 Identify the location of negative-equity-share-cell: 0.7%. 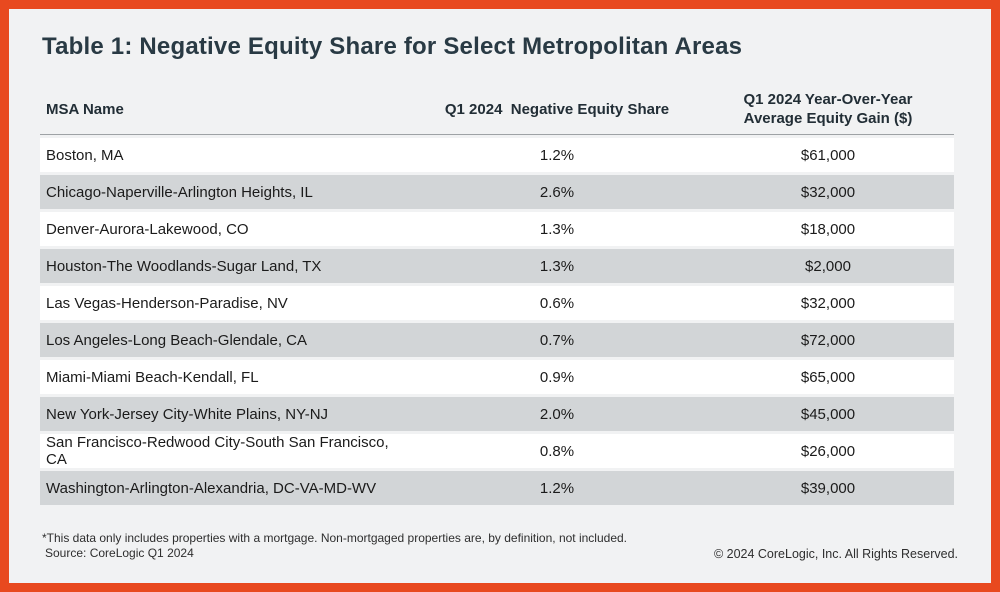
(557, 340).